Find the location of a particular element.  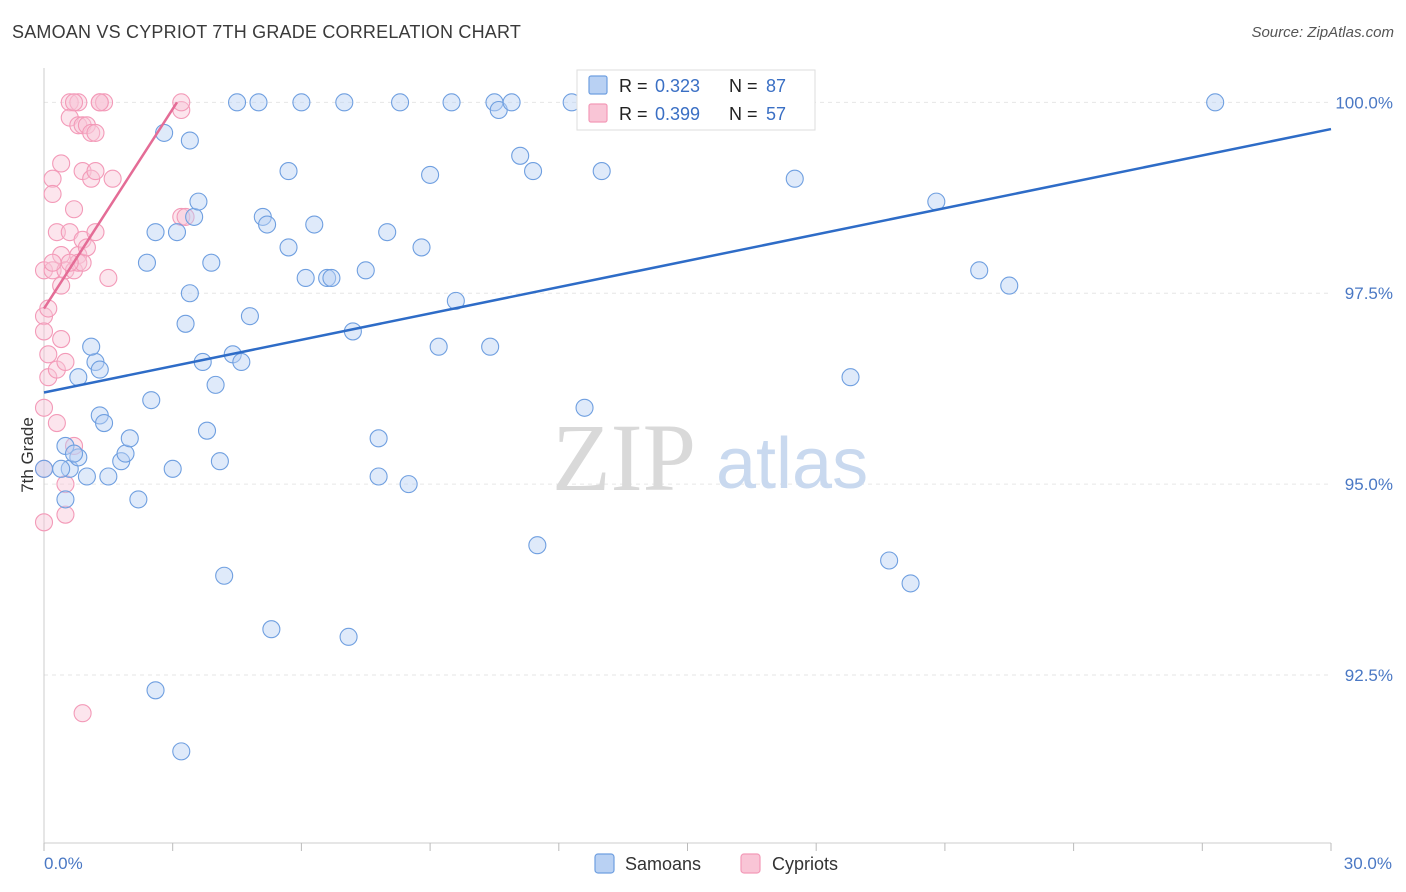

legend-n-value-cypriots: 57 is located at coordinates (776, 114).